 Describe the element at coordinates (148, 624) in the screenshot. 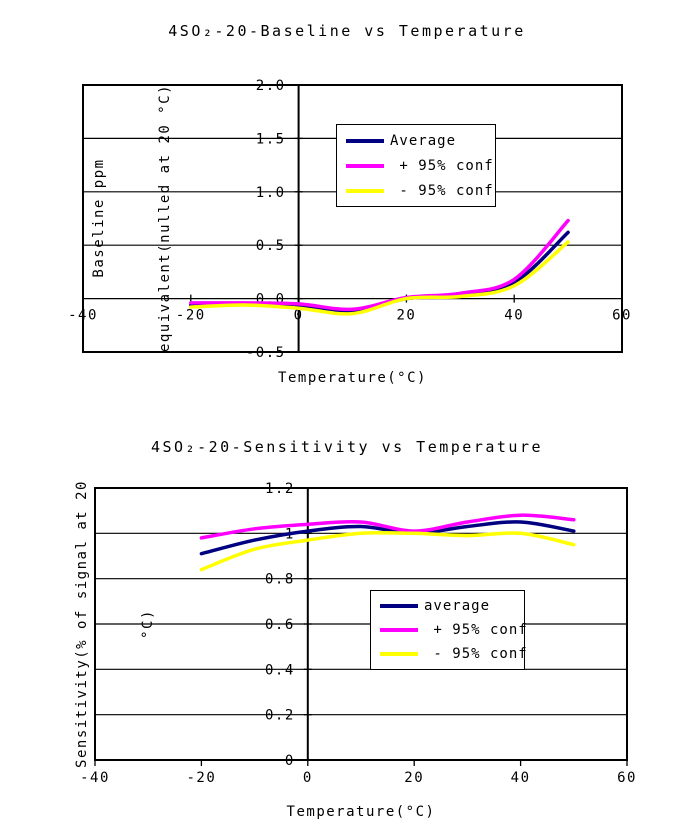

I see `sensitivity-y-axis-title-line2: °C)` at that location.